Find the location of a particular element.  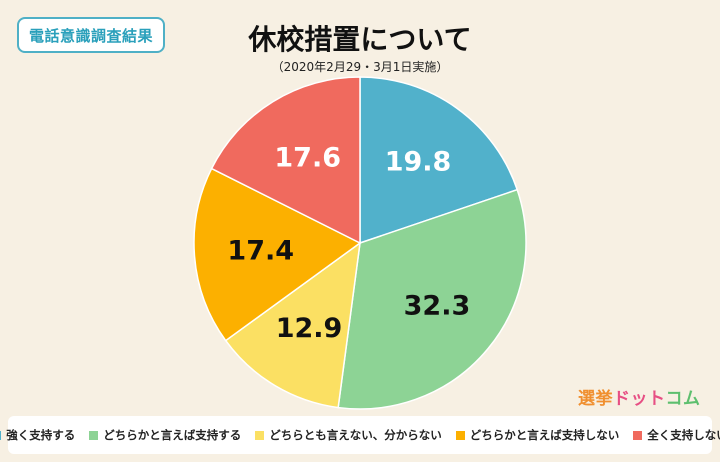

pie-data-label: 17.4 is located at coordinates (260, 251).